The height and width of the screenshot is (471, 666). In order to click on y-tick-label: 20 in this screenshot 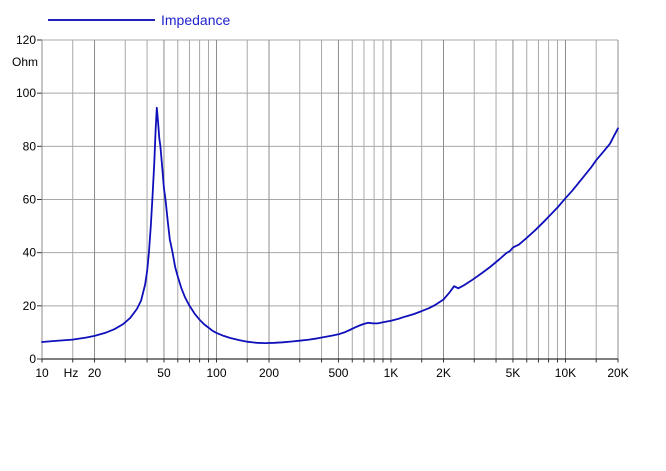, I will do `click(30, 306)`.